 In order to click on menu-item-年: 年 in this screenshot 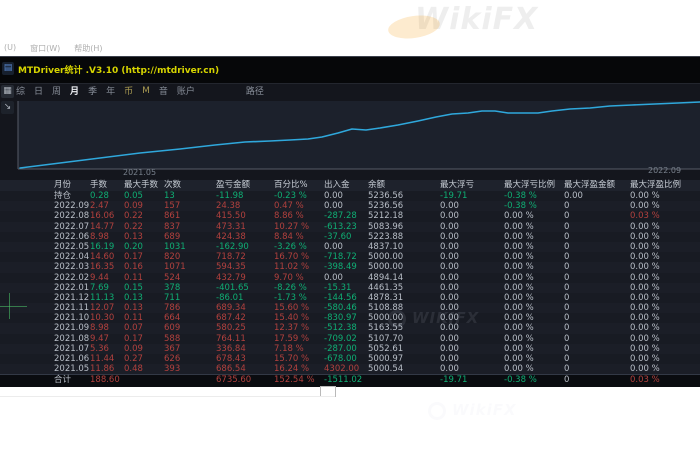, I will do `click(111, 92)`.